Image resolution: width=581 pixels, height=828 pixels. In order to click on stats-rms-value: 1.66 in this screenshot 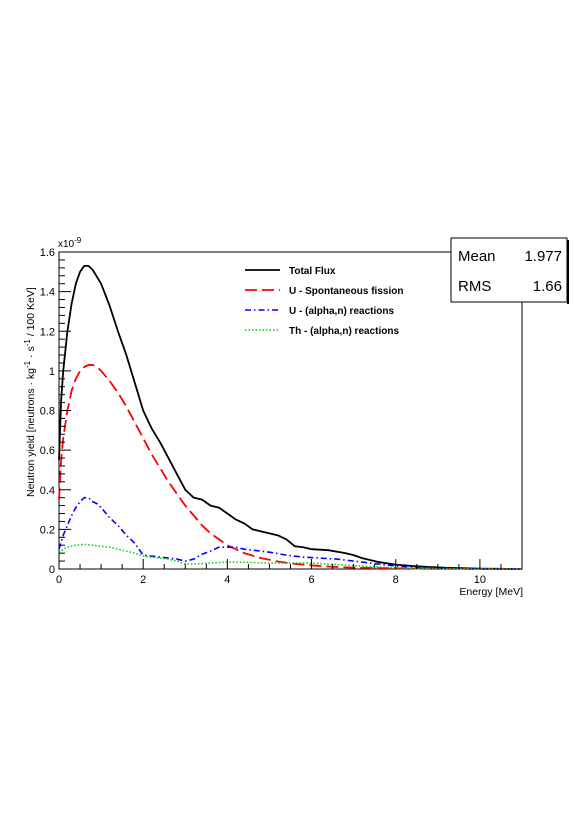, I will do `click(547, 286)`.